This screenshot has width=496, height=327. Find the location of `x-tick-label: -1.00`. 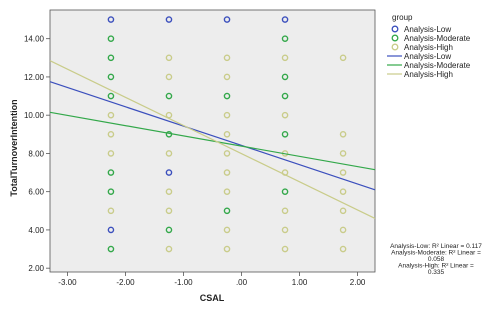

x-tick-label: -1.00 is located at coordinates (183, 282).